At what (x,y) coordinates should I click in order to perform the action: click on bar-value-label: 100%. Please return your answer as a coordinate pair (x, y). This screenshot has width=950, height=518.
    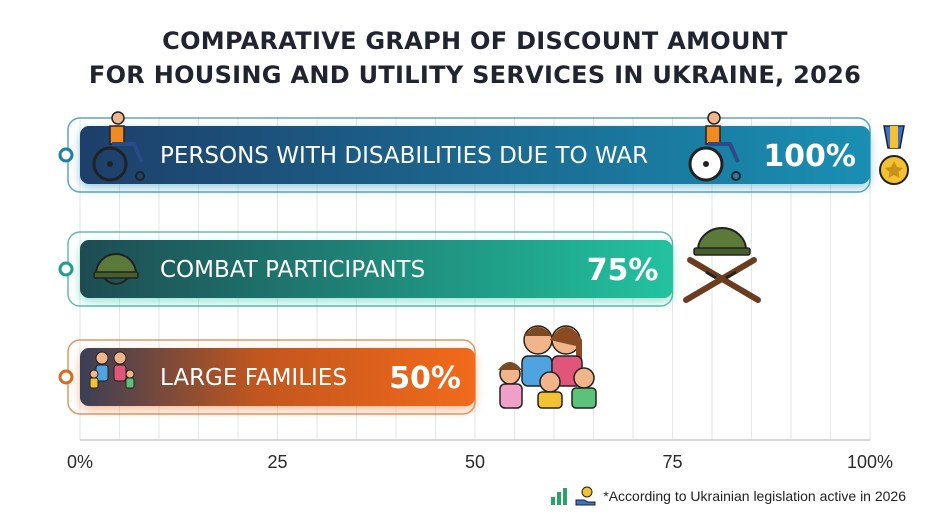
    Looking at the image, I should click on (809, 156).